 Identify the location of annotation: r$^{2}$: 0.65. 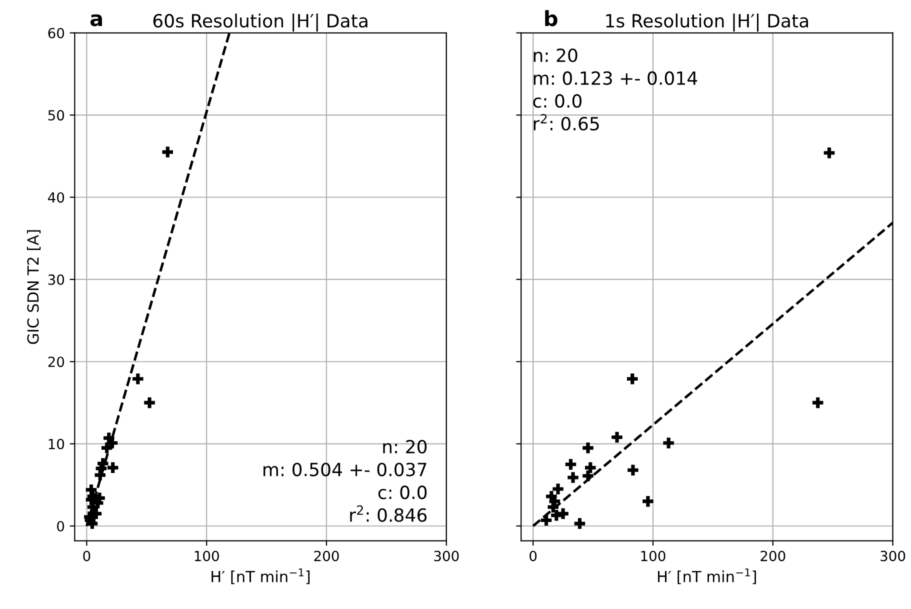
(566, 122).